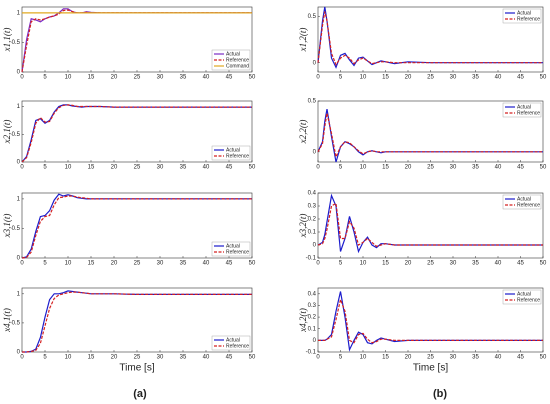 The height and width of the screenshot is (404, 550). What do you see at coordinates (312, 294) in the screenshot?
I see `y-tick-label: 0.4` at bounding box center [312, 294].